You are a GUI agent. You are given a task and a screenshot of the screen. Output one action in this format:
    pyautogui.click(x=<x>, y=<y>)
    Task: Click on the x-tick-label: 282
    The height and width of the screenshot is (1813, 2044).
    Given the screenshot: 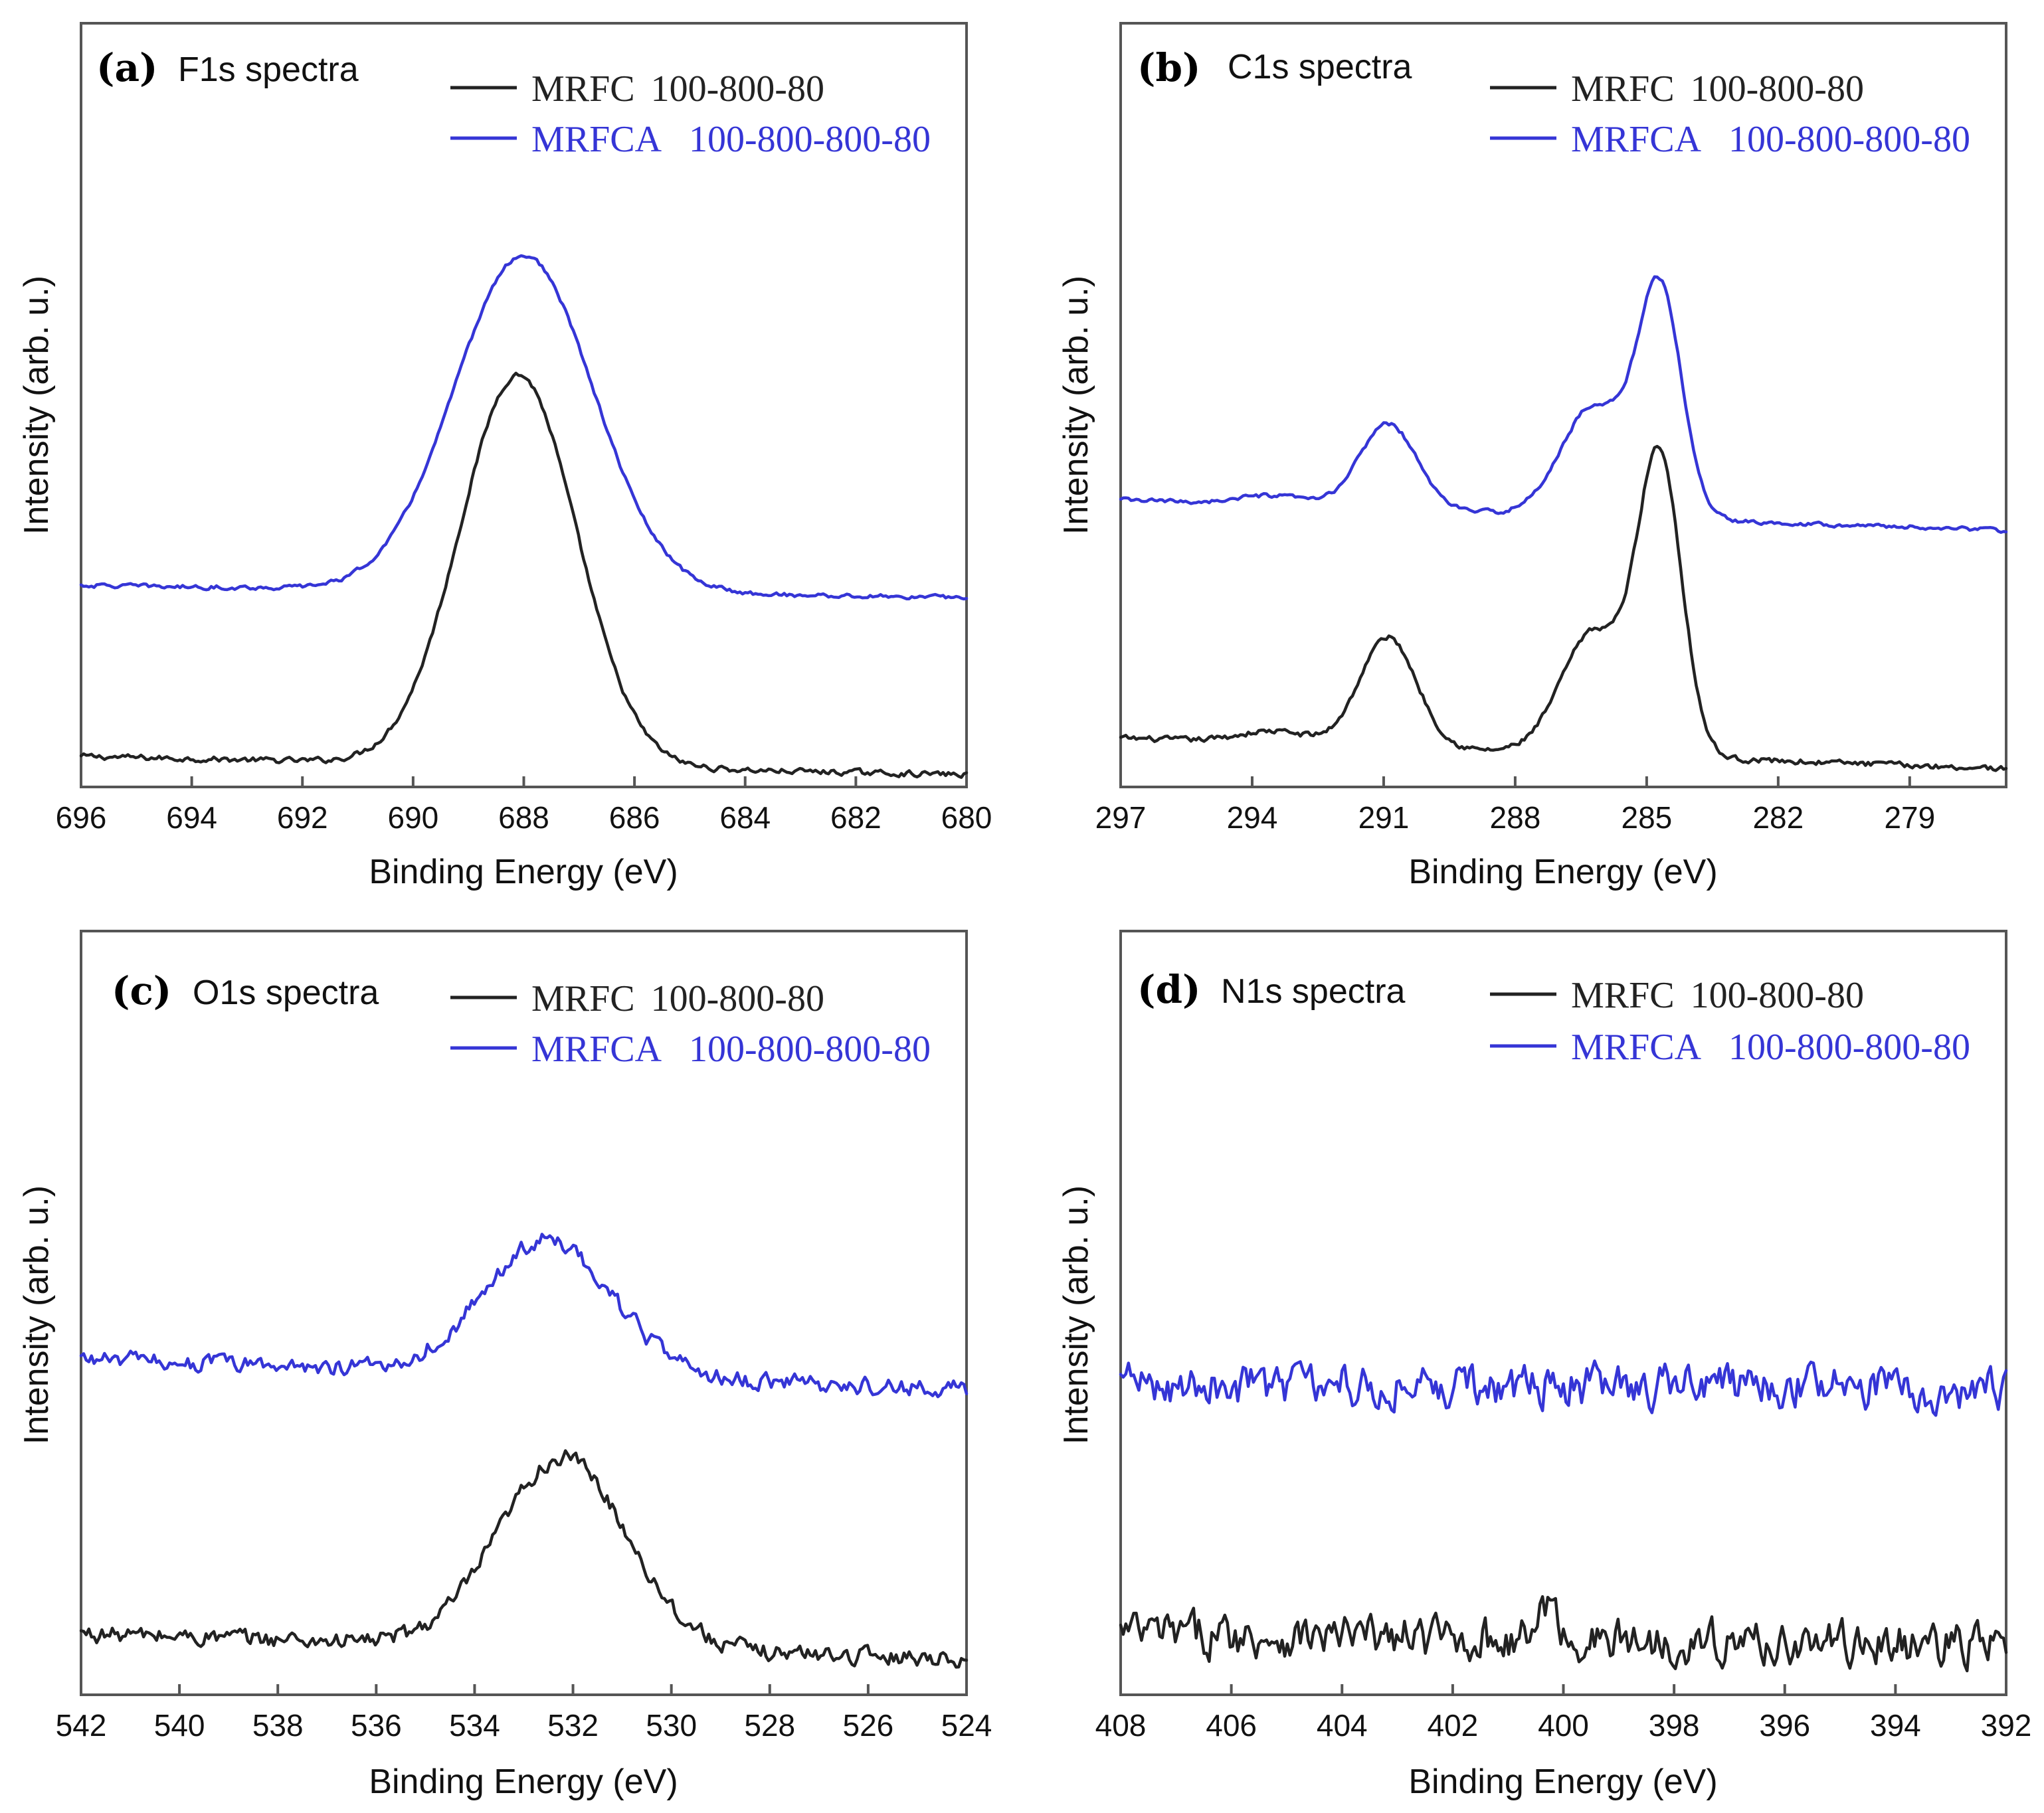 What is the action you would take?
    pyautogui.click(x=1778, y=817)
    